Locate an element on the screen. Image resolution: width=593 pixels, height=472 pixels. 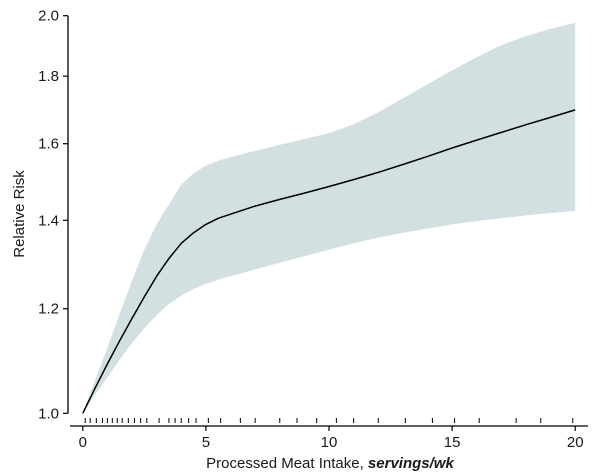
x-tick-label: 10 is located at coordinates (329, 442).